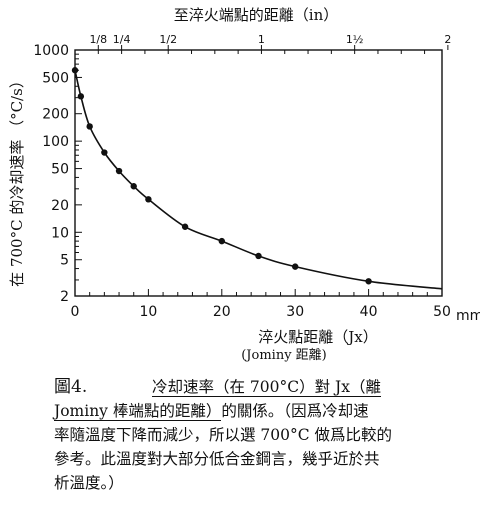 This screenshot has height=510, width=480. I want to click on y-tick-label: 5, so click(64, 261).